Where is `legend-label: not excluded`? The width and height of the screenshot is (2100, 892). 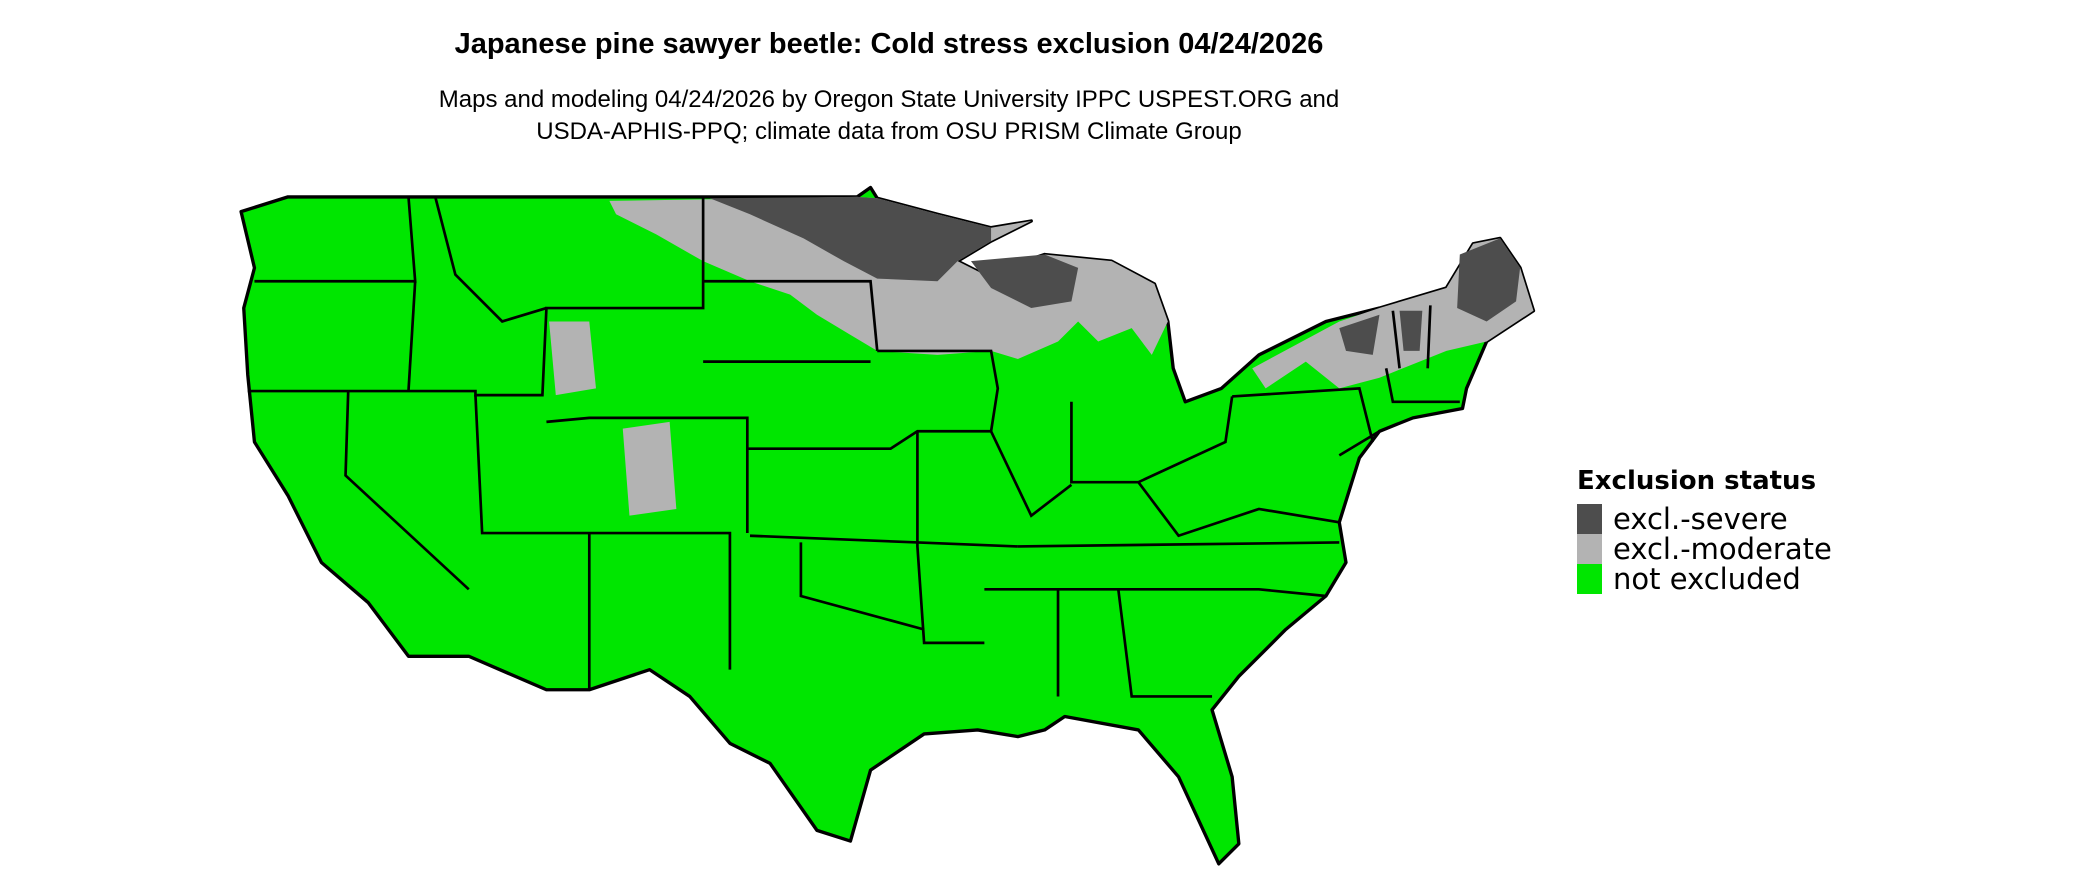
legend-label: not excluded is located at coordinates (1707, 579).